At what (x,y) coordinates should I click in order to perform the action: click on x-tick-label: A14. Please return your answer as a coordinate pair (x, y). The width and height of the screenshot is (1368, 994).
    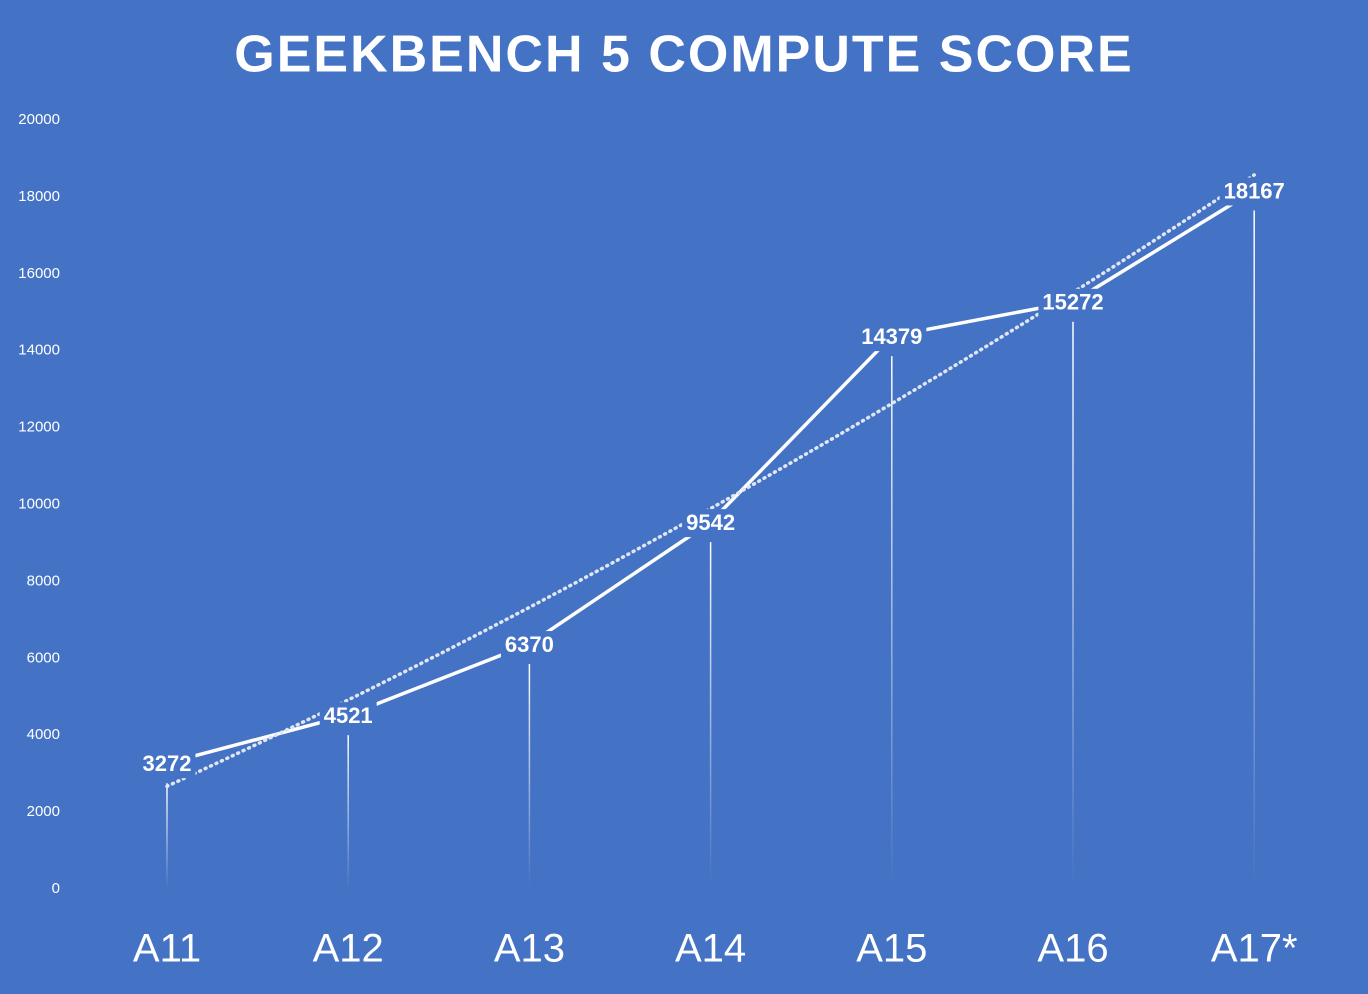
    Looking at the image, I should click on (710, 949).